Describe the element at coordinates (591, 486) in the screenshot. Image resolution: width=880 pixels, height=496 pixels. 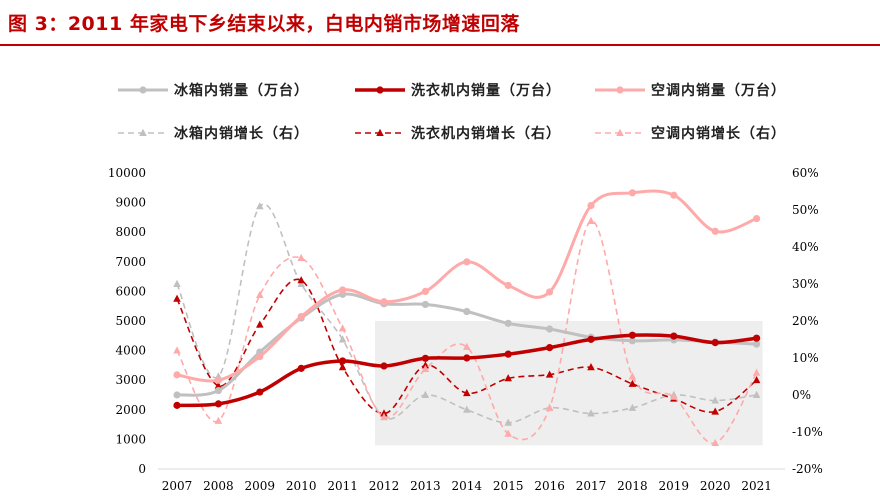
I see `x-tick-label: 2017` at that location.